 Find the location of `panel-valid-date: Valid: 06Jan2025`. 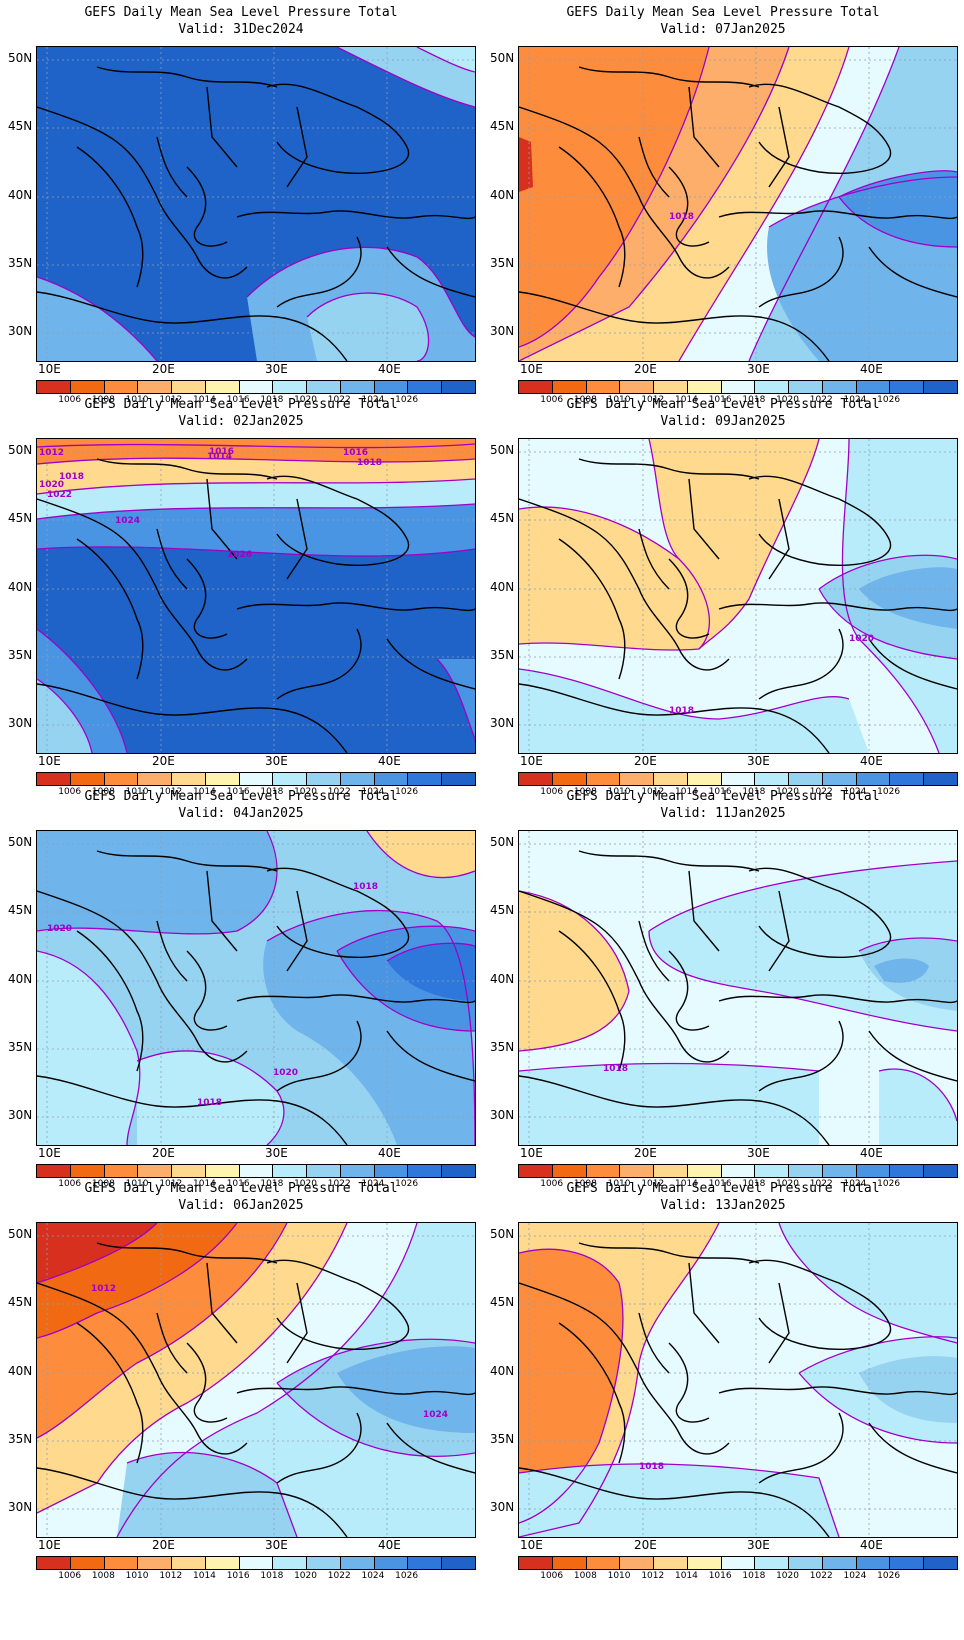

panel-valid-date: Valid: 06Jan2025 is located at coordinates (241, 1205).